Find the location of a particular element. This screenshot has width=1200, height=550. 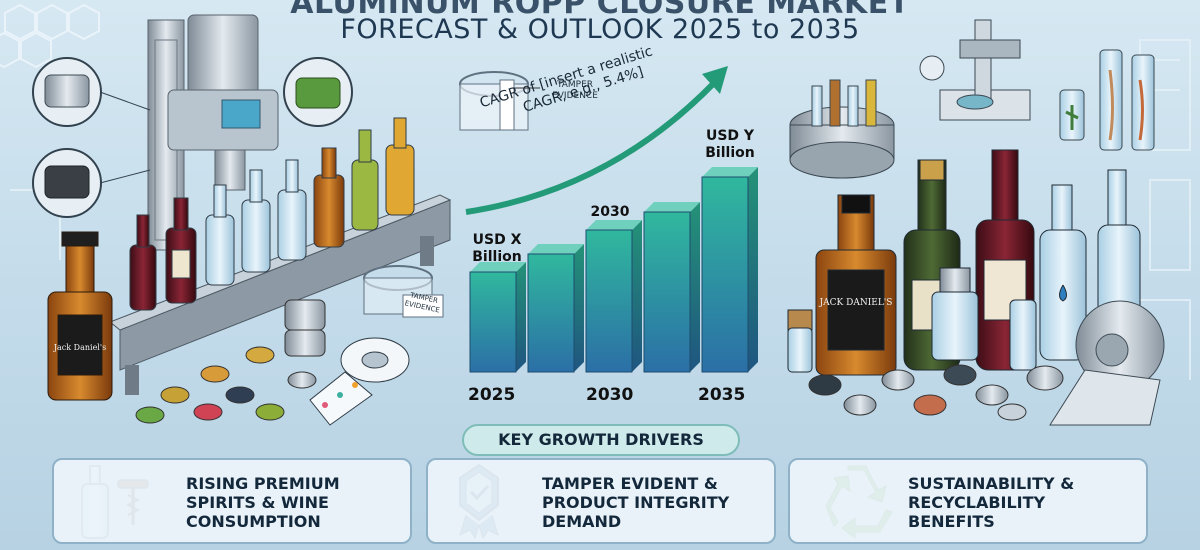

x-tick-2030: 2030 is located at coordinates (610, 395).